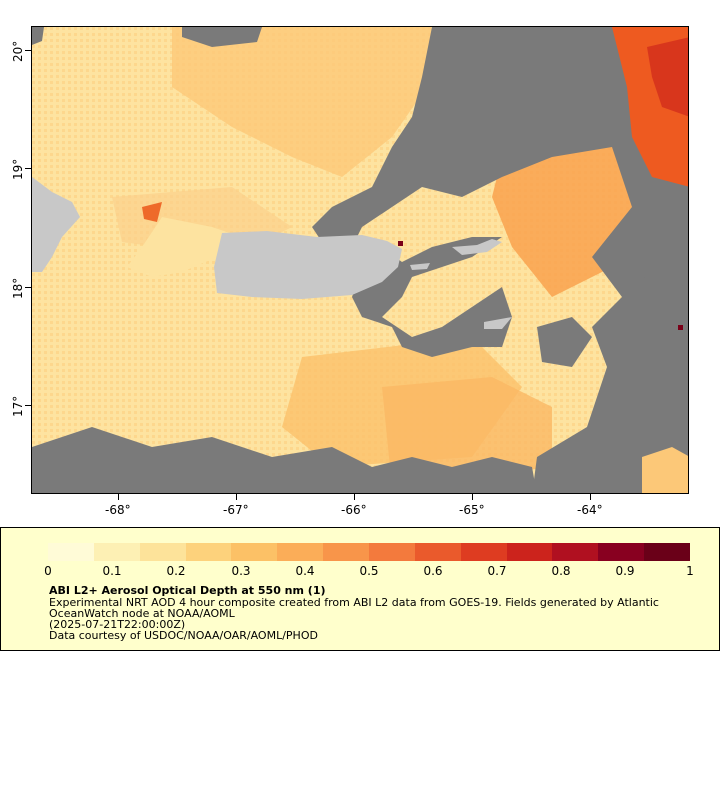 The height and width of the screenshot is (800, 720). I want to click on colorbar, so click(369, 552).